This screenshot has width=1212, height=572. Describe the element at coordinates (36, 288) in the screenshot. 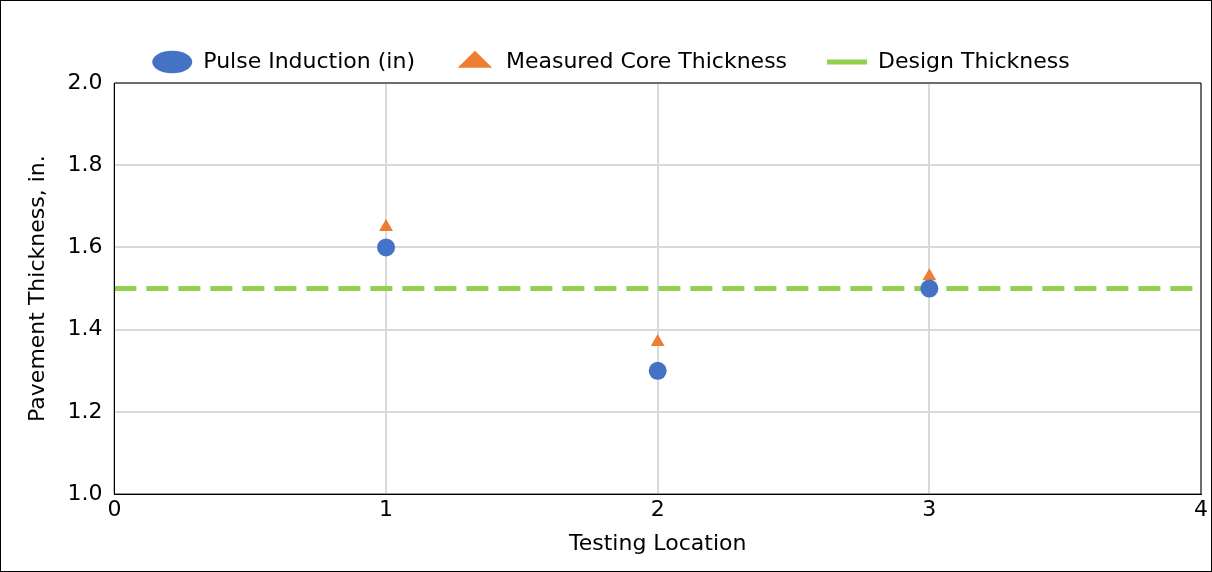

I see `y-axis-title: Pavement Thickness, in.` at that location.